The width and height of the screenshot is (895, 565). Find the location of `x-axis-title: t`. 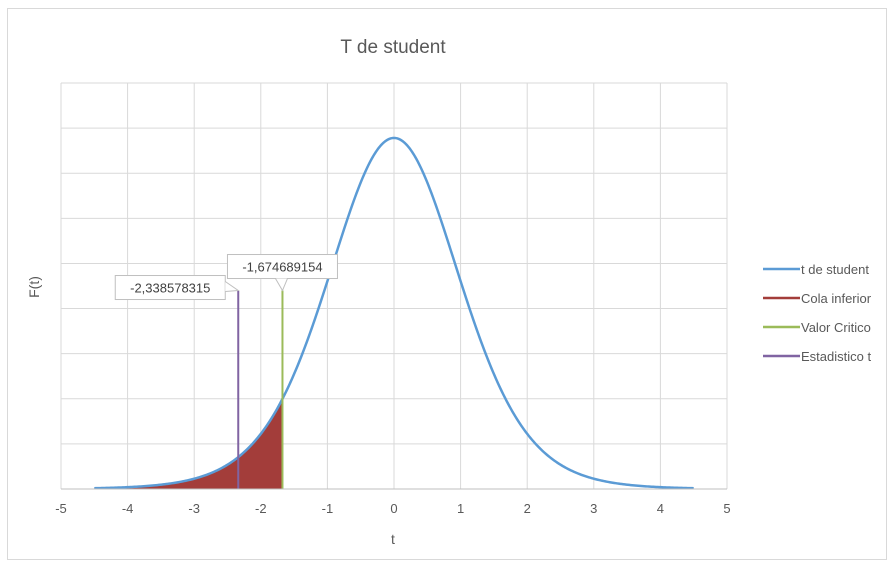

x-axis-title: t is located at coordinates (393, 539).